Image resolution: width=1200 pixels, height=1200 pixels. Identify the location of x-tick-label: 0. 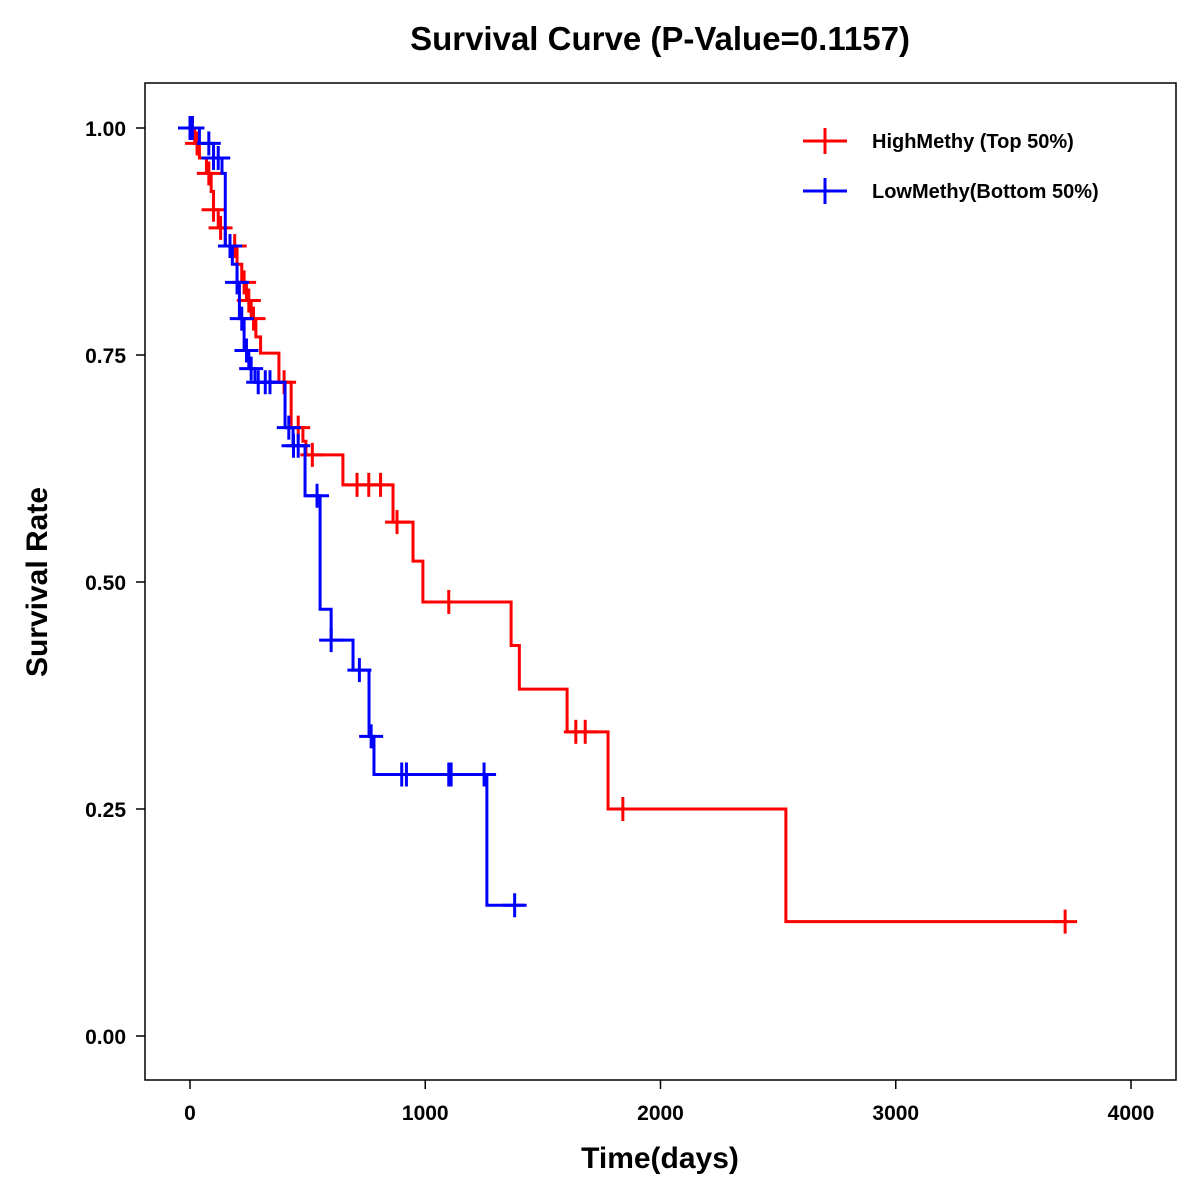
(190, 1113).